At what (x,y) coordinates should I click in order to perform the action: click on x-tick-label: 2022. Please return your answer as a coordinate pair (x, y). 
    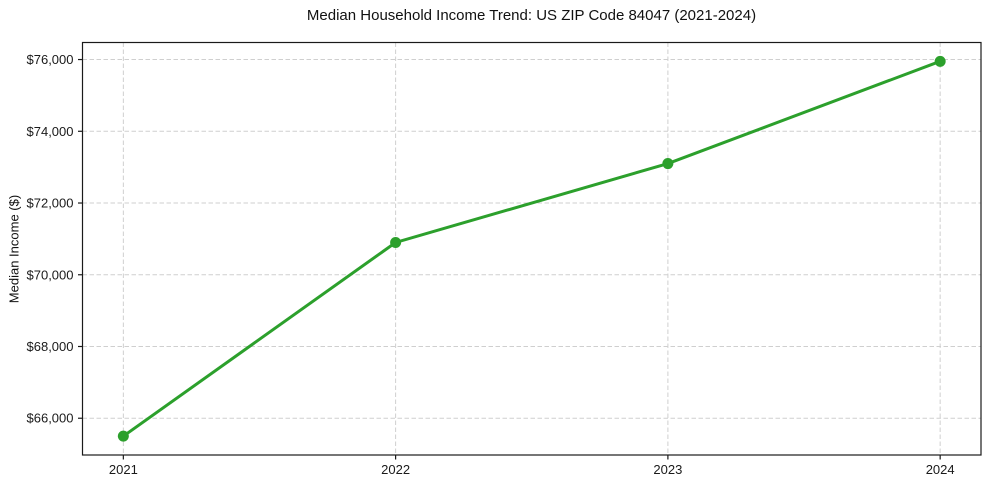
    Looking at the image, I should click on (395, 469).